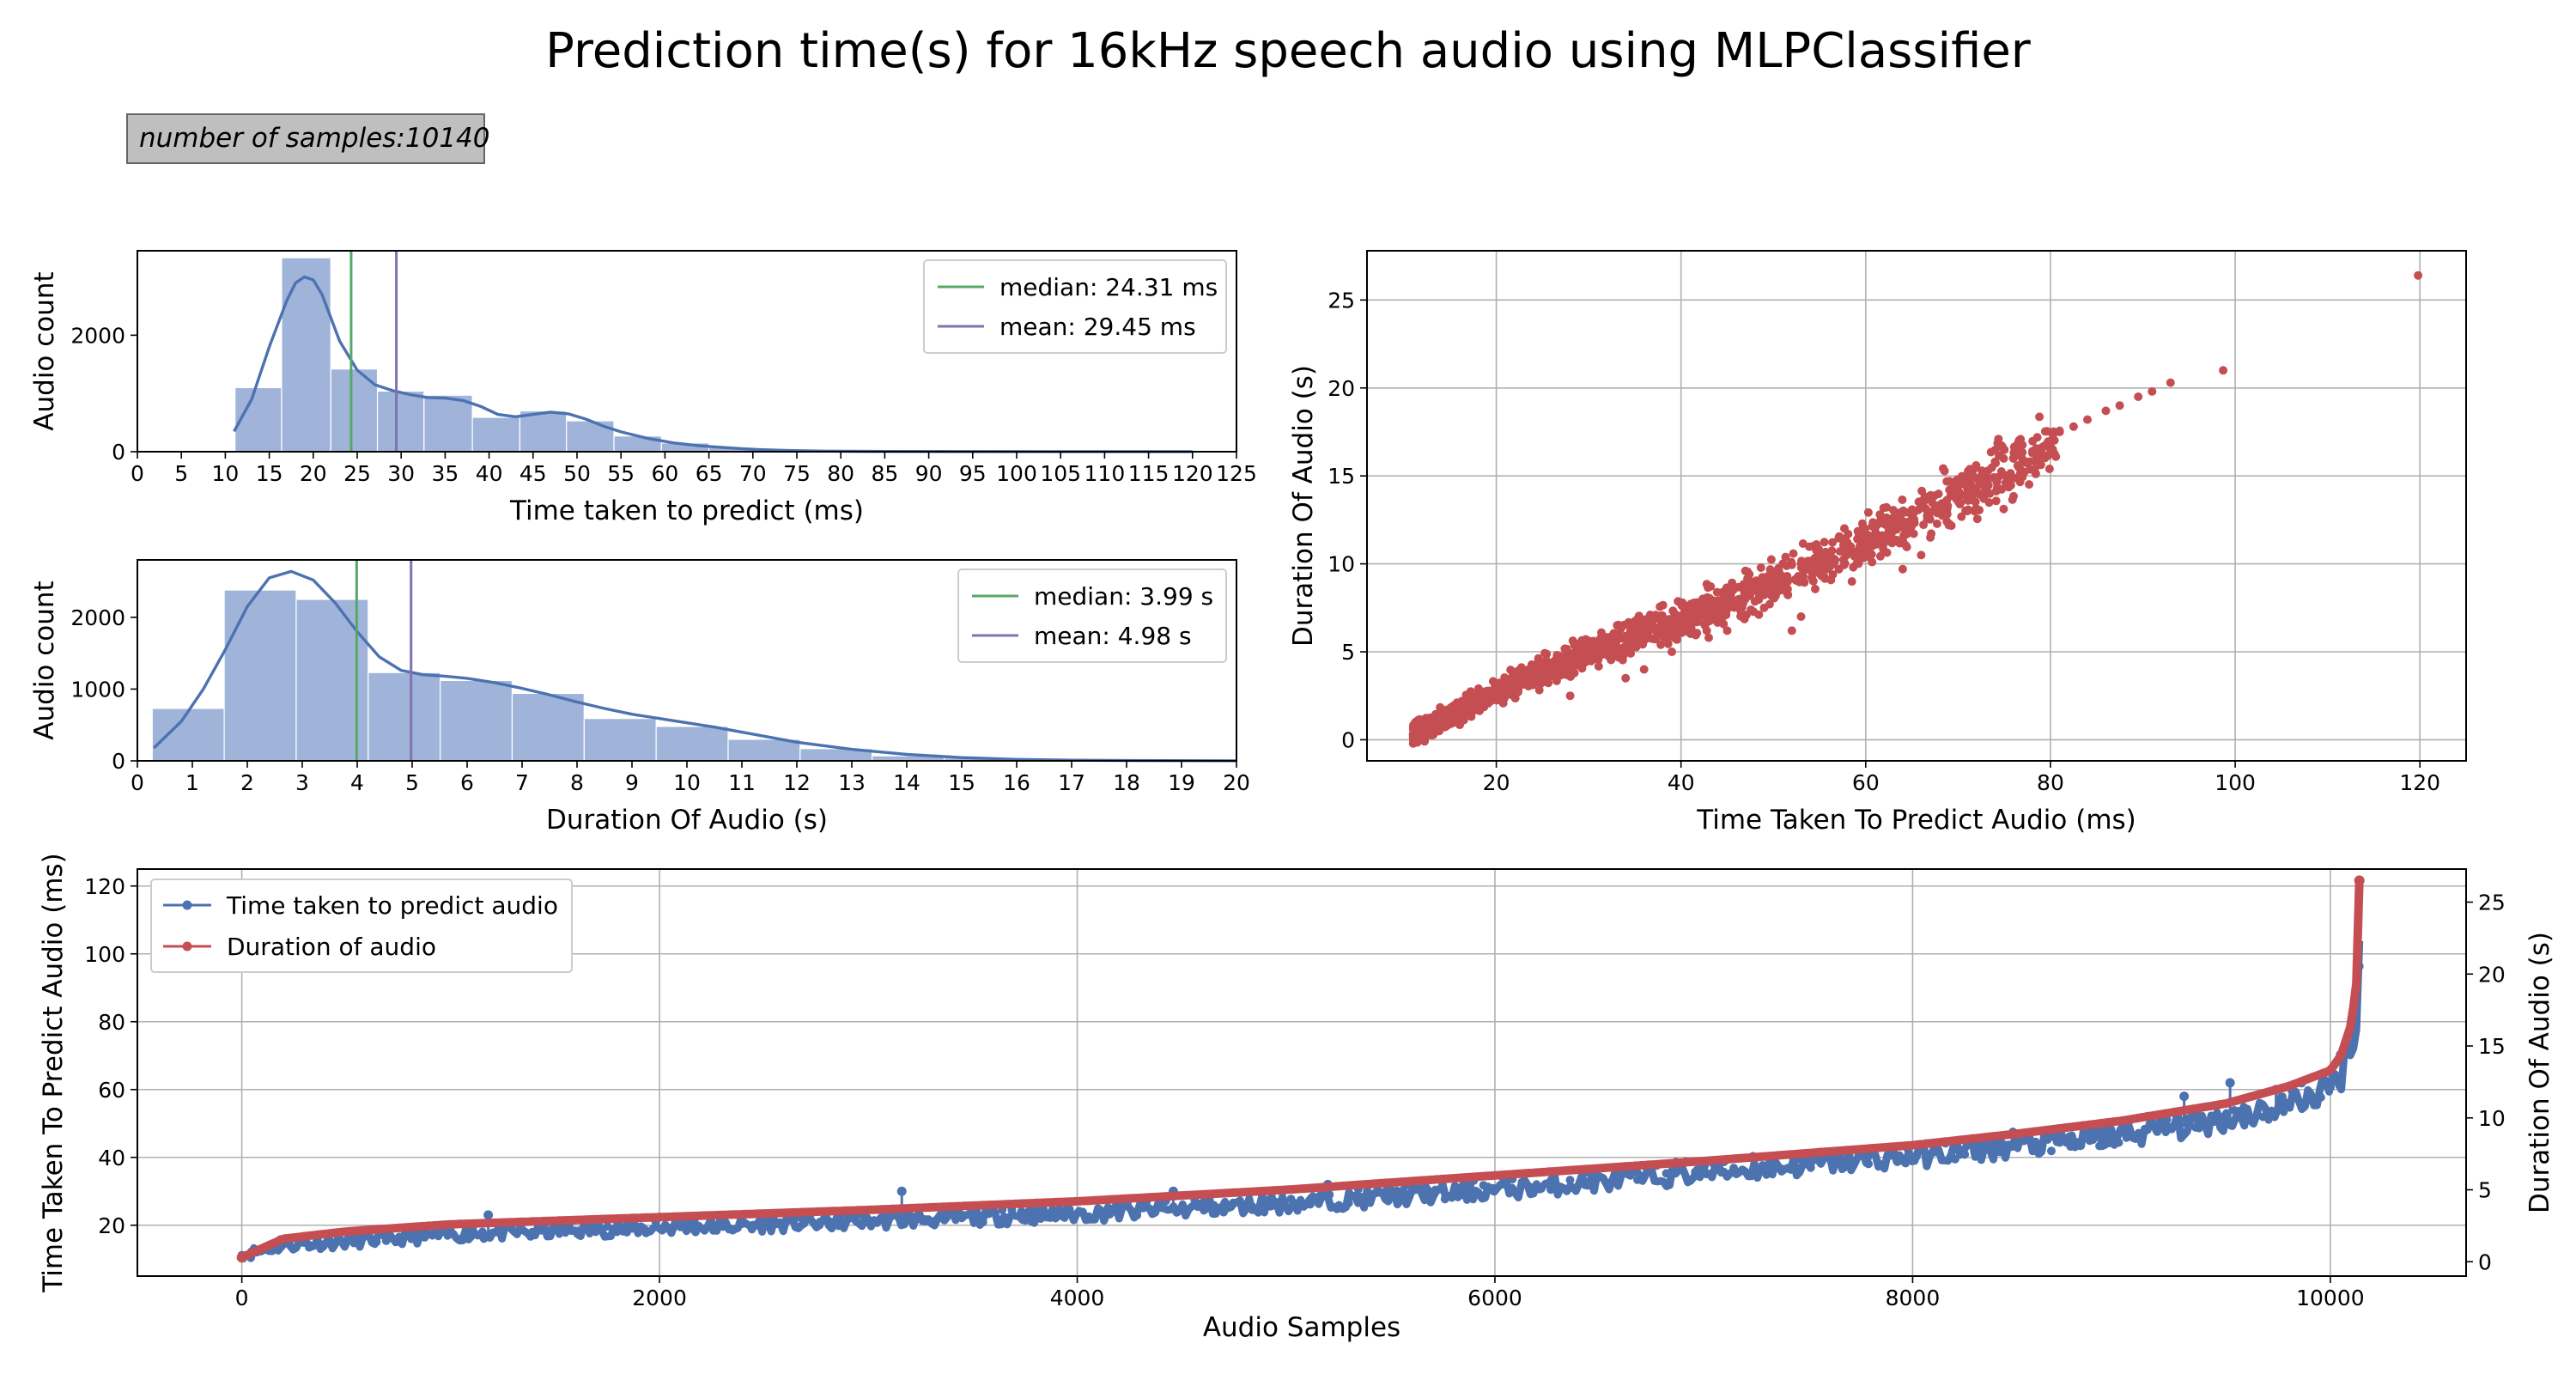 This screenshot has width=2576, height=1374. What do you see at coordinates (2485, 1190) in the screenshot?
I see `y-tick-label-right: 5` at bounding box center [2485, 1190].